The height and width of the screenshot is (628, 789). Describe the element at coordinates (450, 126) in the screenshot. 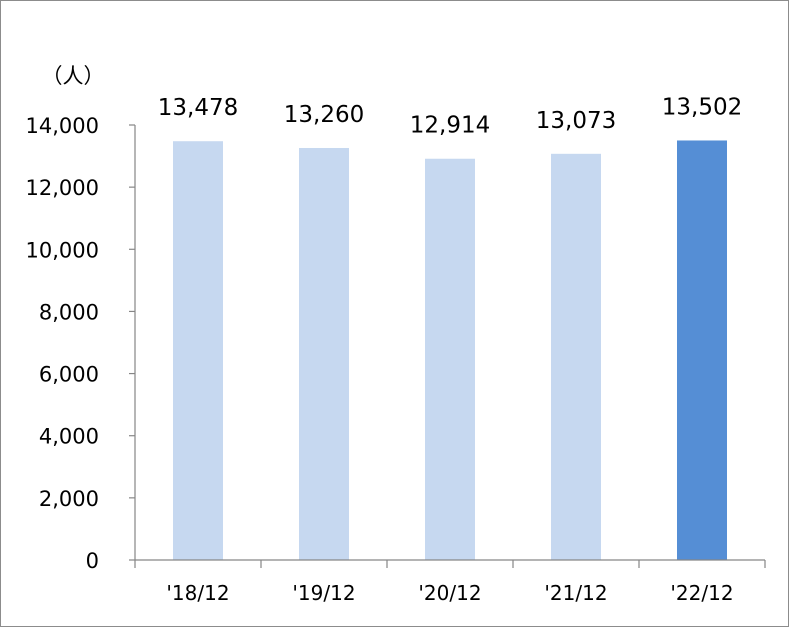

I see `data-label: 12,914` at that location.